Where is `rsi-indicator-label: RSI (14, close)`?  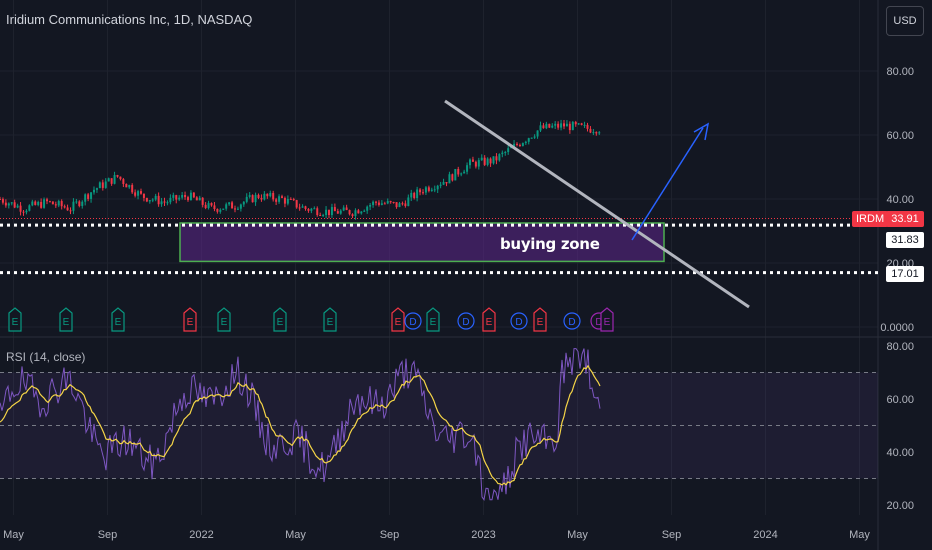
rsi-indicator-label: RSI (14, close) is located at coordinates (46, 357).